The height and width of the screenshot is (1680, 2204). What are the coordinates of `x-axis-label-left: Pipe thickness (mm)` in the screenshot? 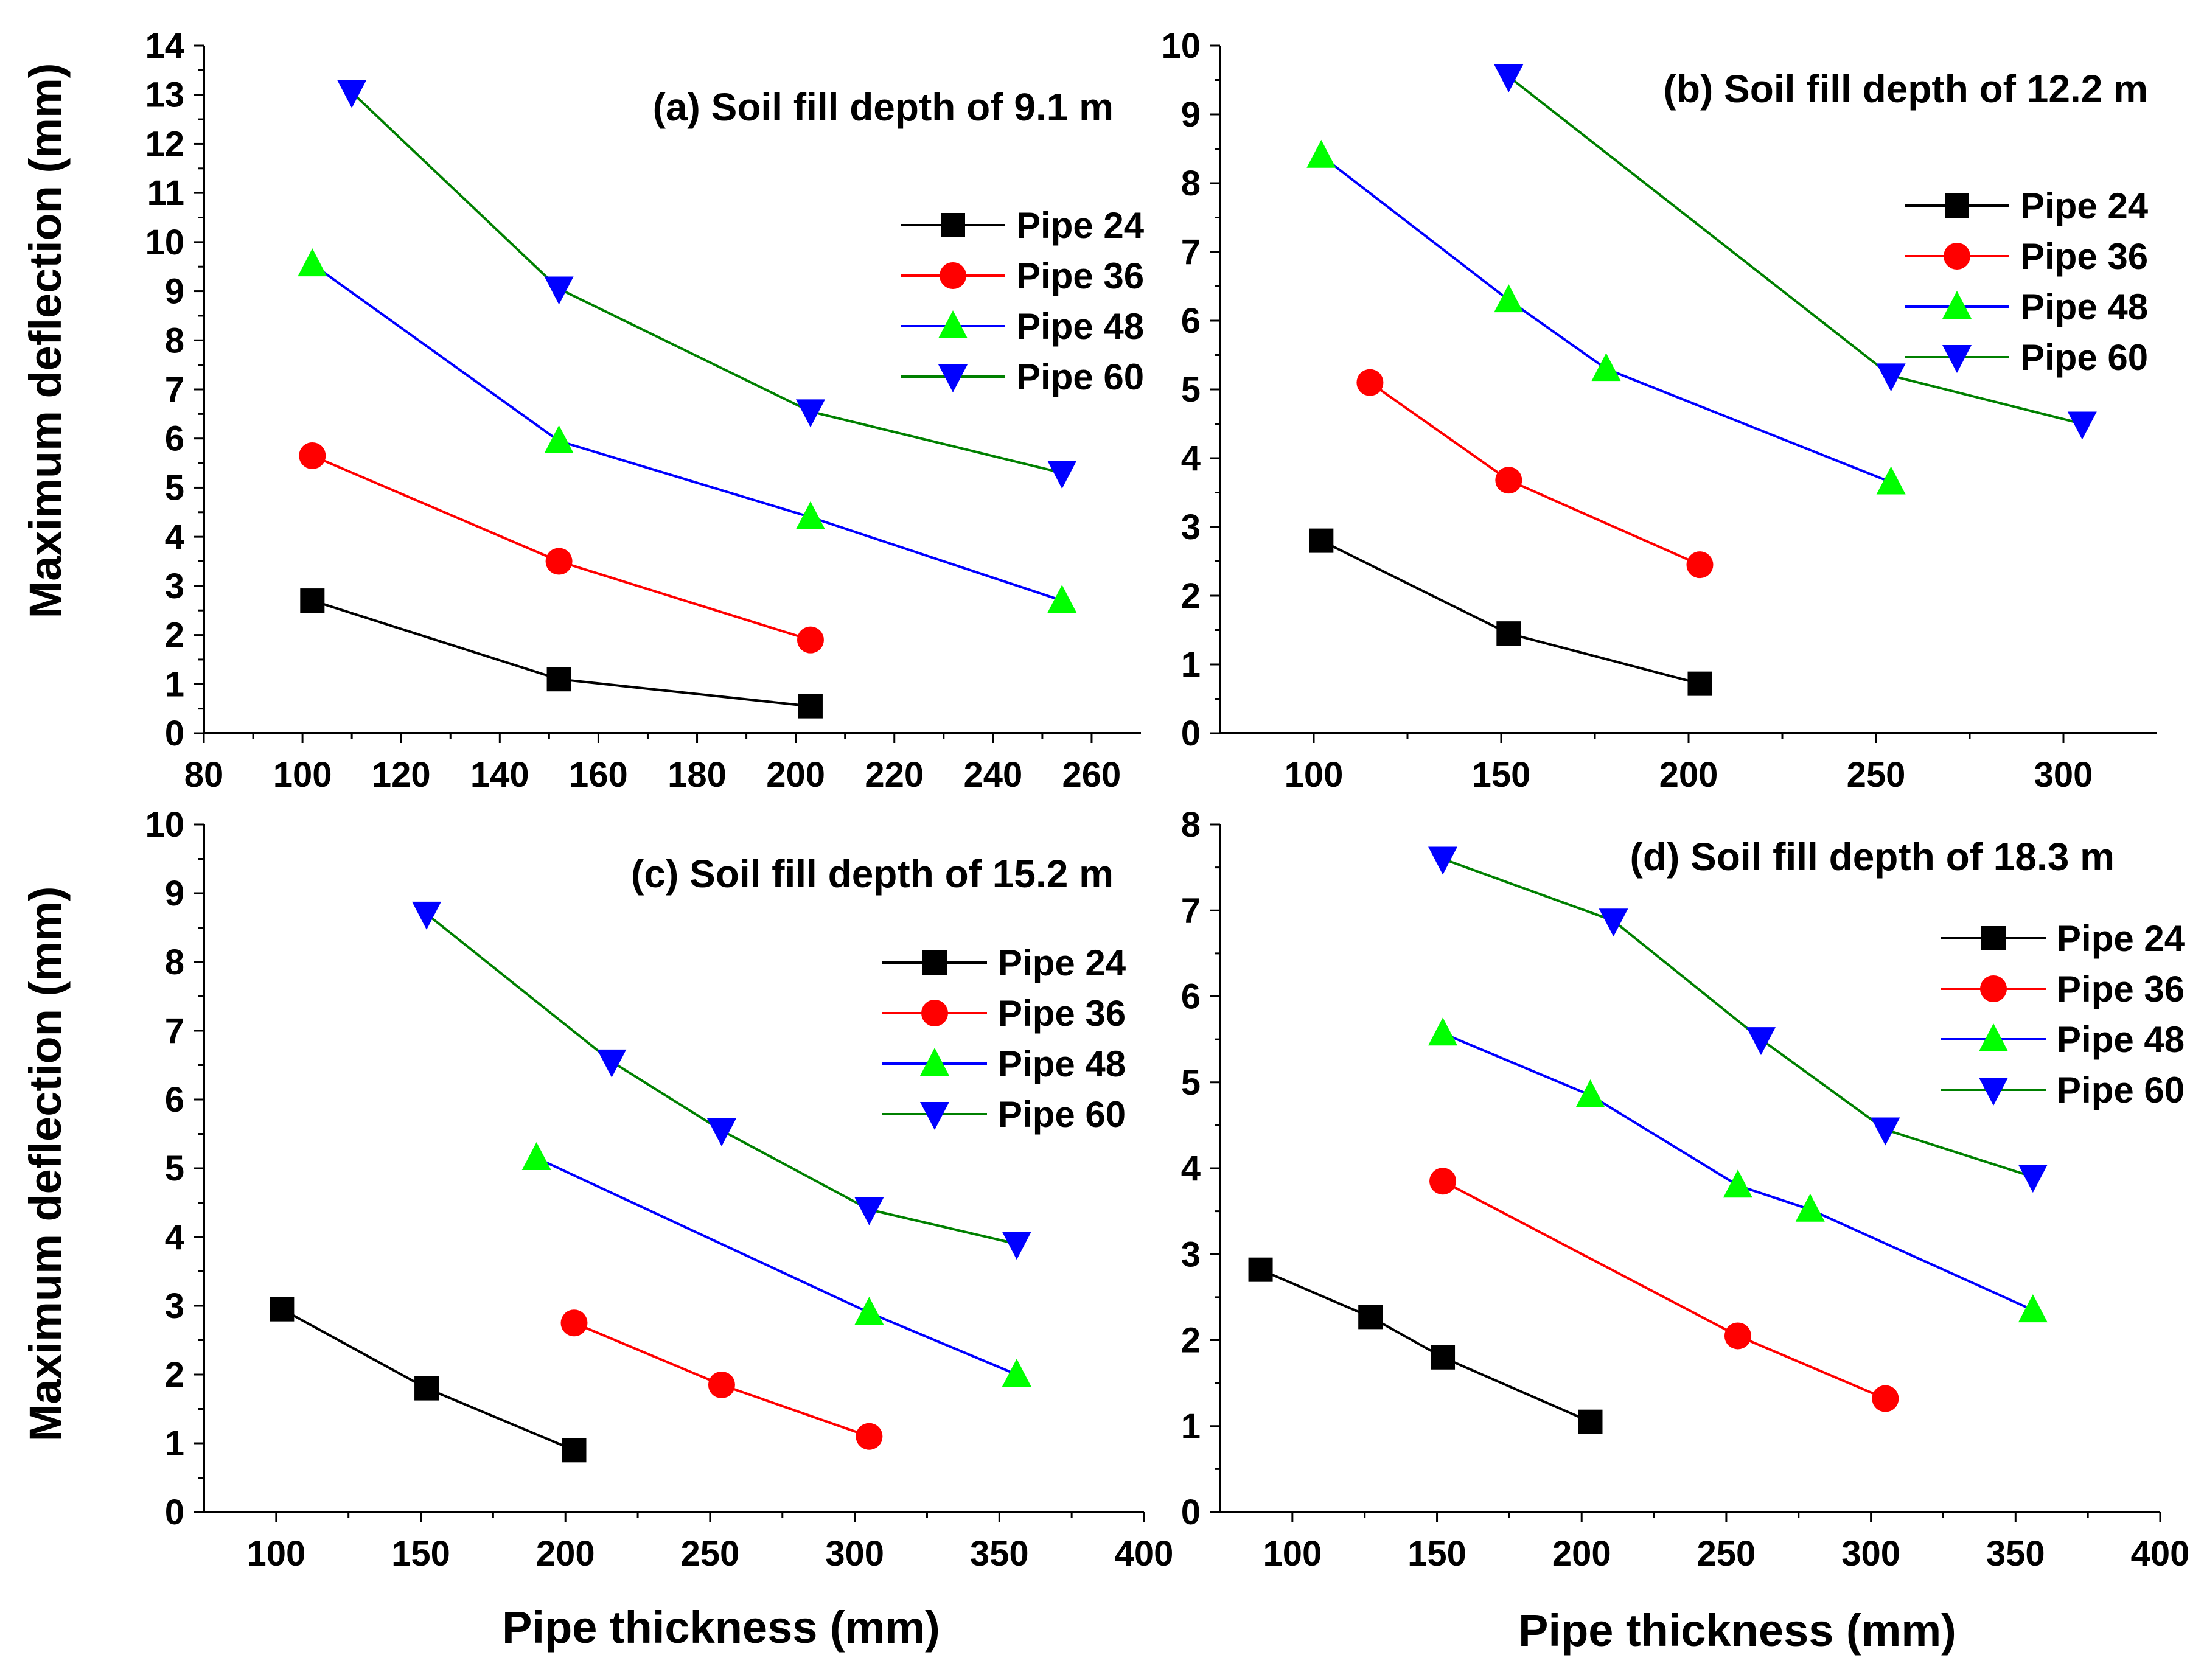 It's located at (721, 1627).